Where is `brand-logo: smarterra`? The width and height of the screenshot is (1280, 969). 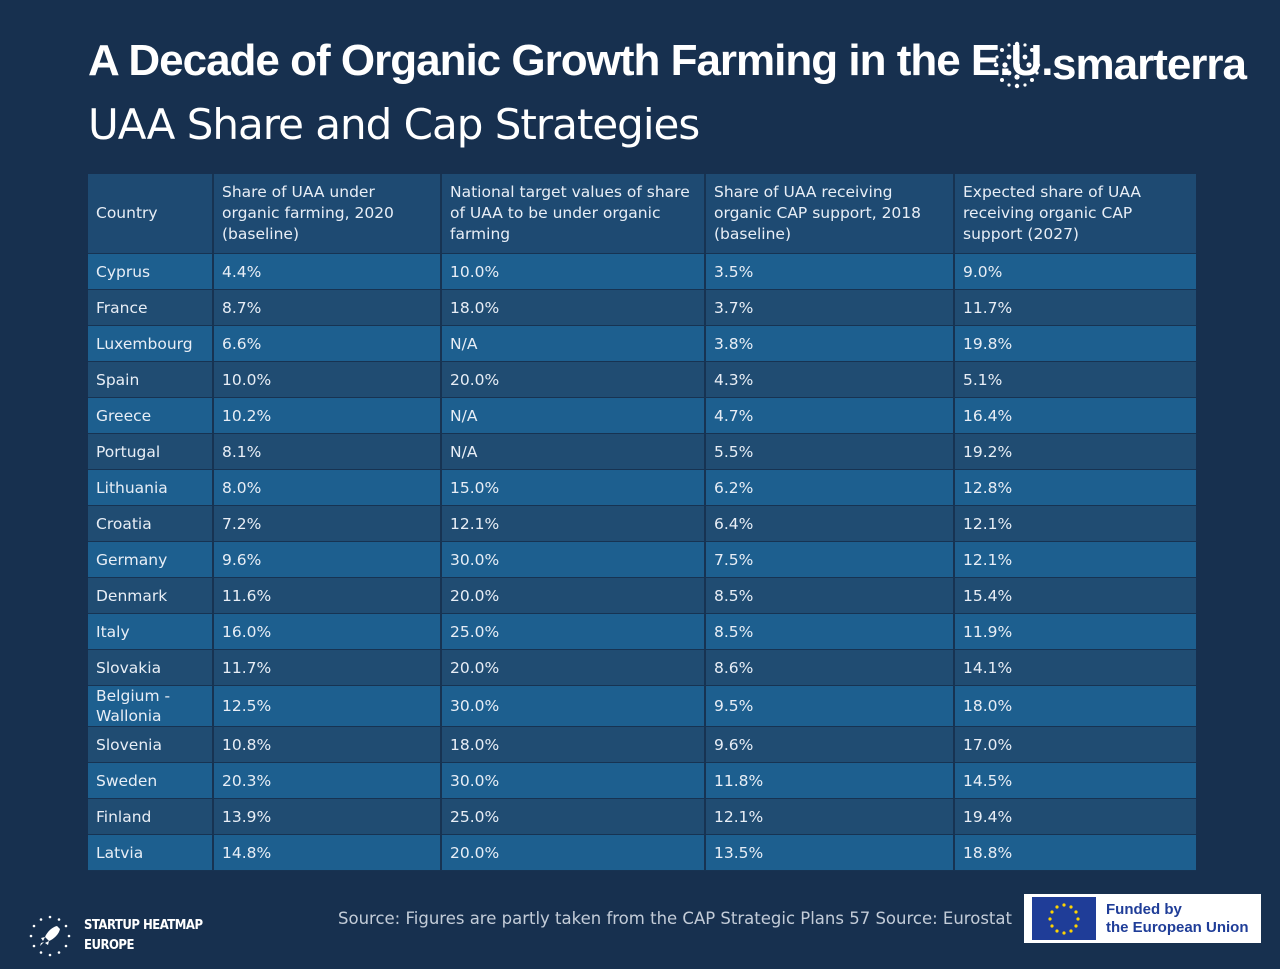
brand-logo: smarterra is located at coordinates (1119, 65).